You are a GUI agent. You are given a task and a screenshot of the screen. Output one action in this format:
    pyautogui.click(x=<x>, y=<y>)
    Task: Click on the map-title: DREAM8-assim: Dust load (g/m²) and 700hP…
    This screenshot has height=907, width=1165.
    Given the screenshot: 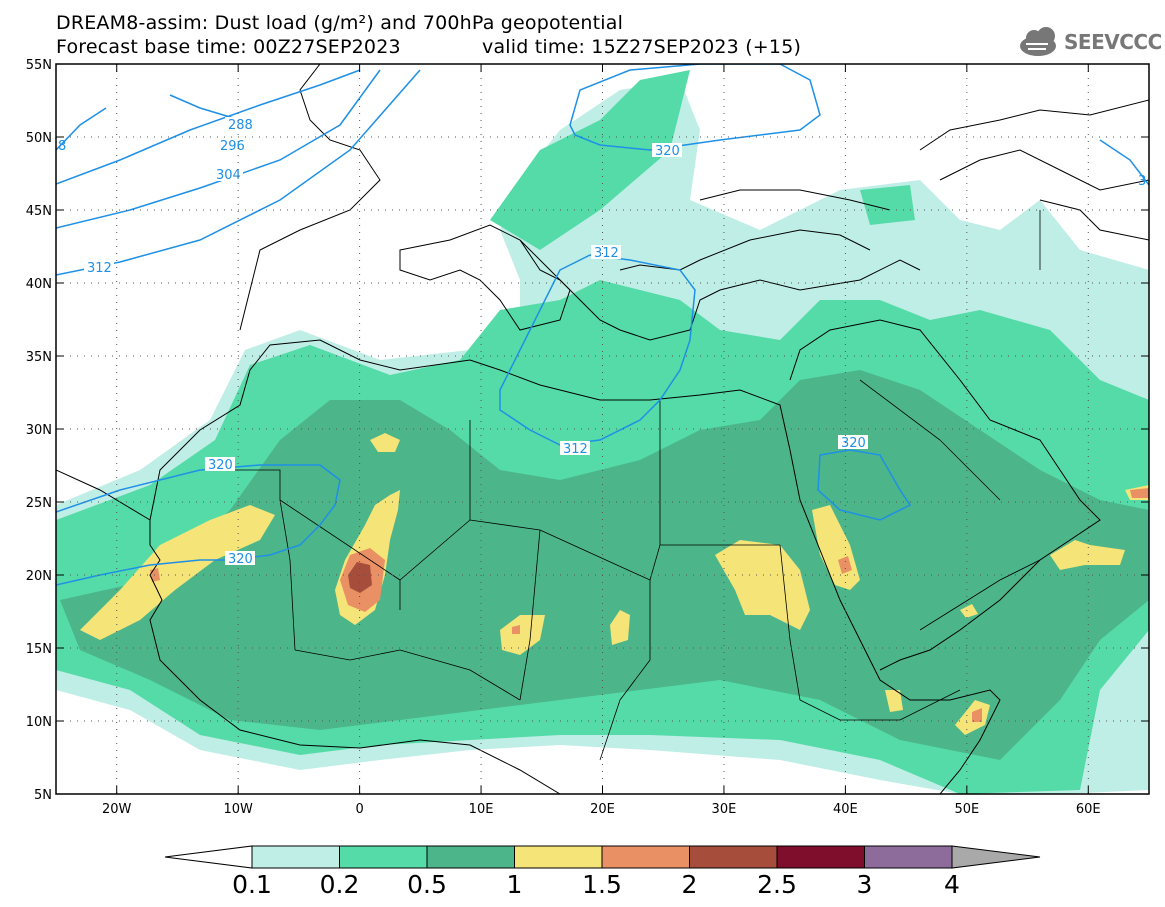 What is the action you would take?
    pyautogui.click(x=340, y=23)
    